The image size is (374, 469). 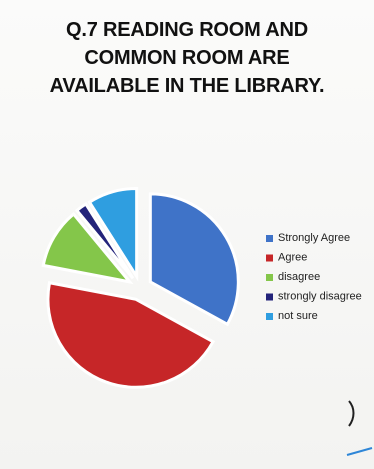 I want to click on chart-title-line-2: COMMON ROOM ARE, so click(x=187, y=58).